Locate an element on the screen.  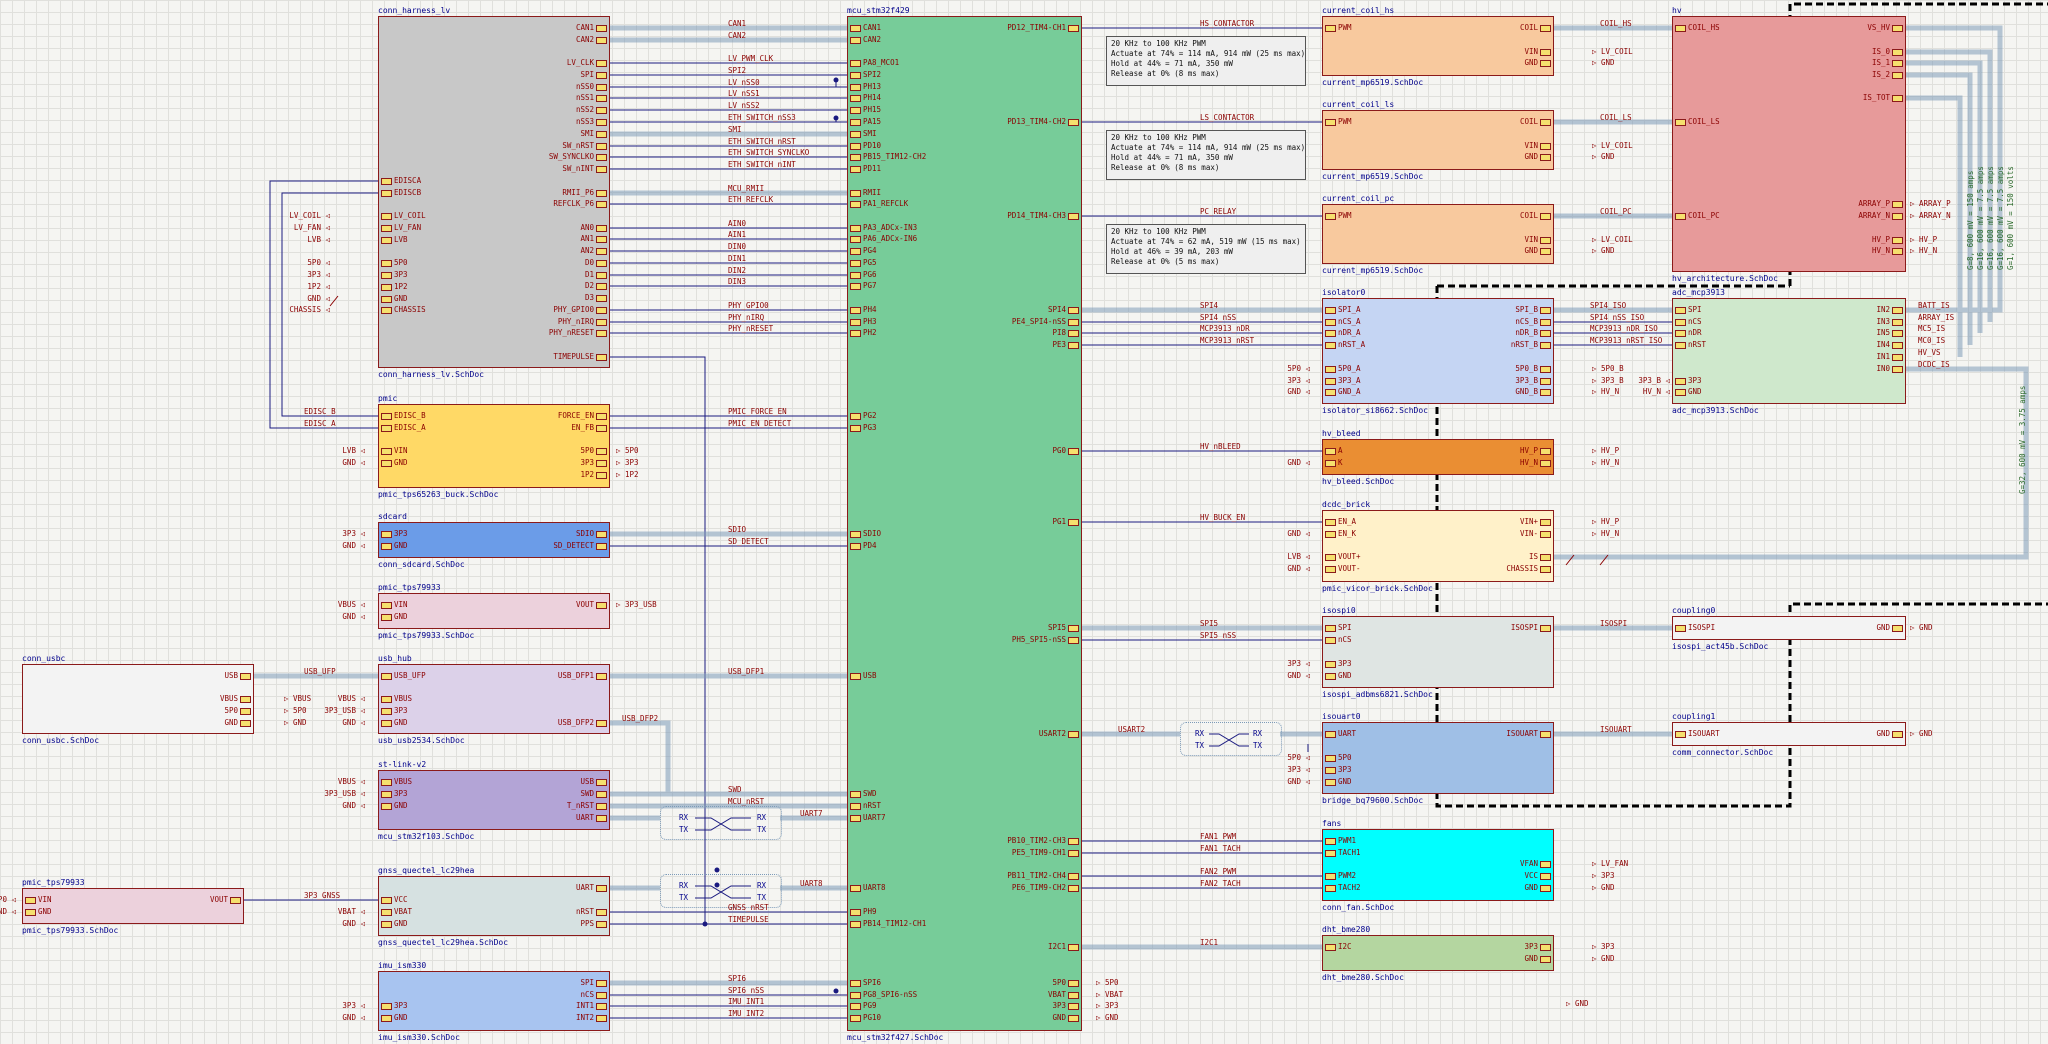
sheet-entry-label: USART2 is located at coordinates (1052, 733).